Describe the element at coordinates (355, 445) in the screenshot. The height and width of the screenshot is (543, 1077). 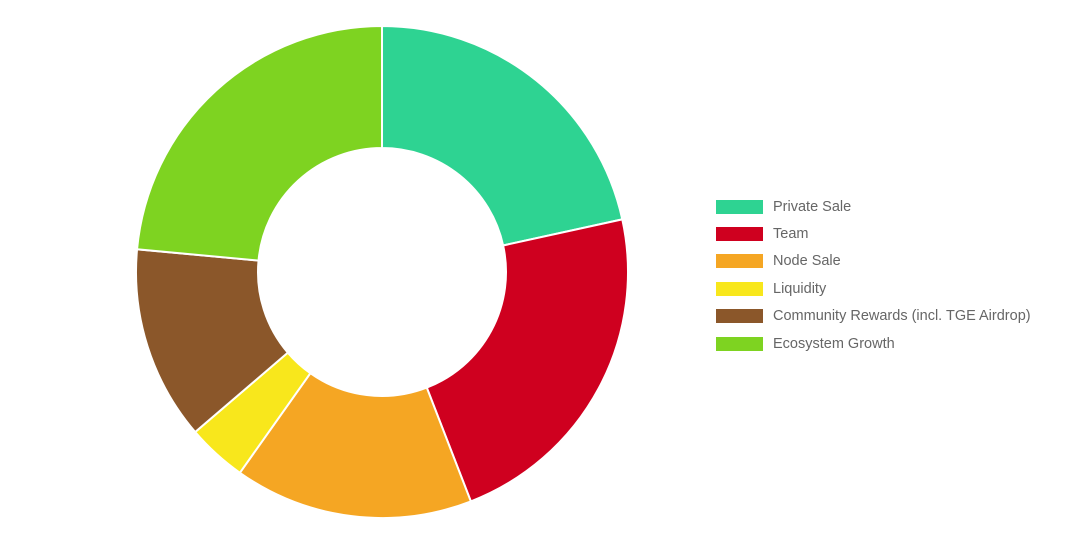
I see `slice-node-sale` at that location.